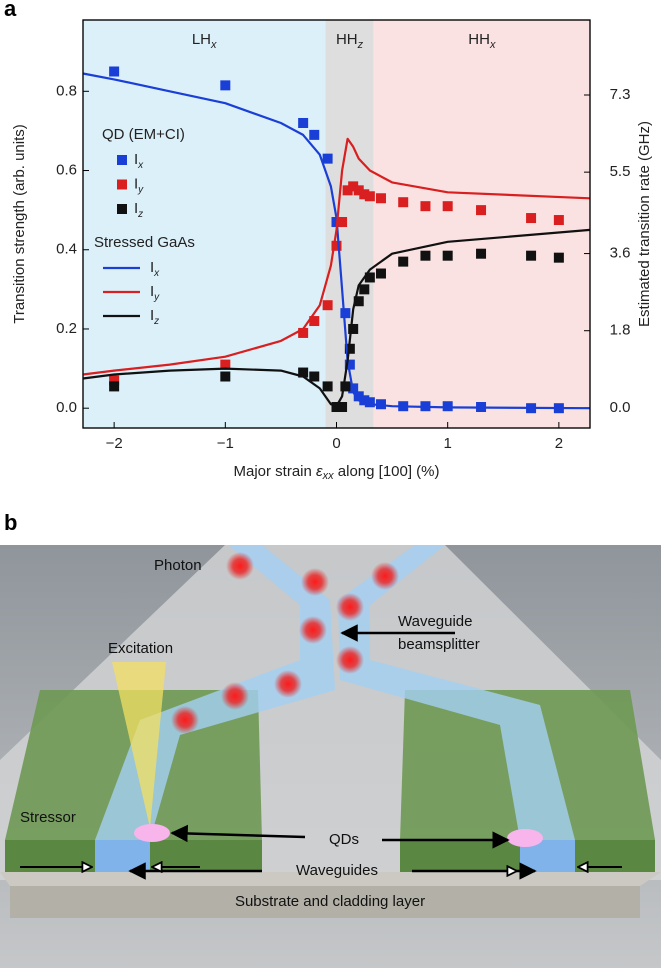  I want to click on quantum-dot, so click(525, 838).